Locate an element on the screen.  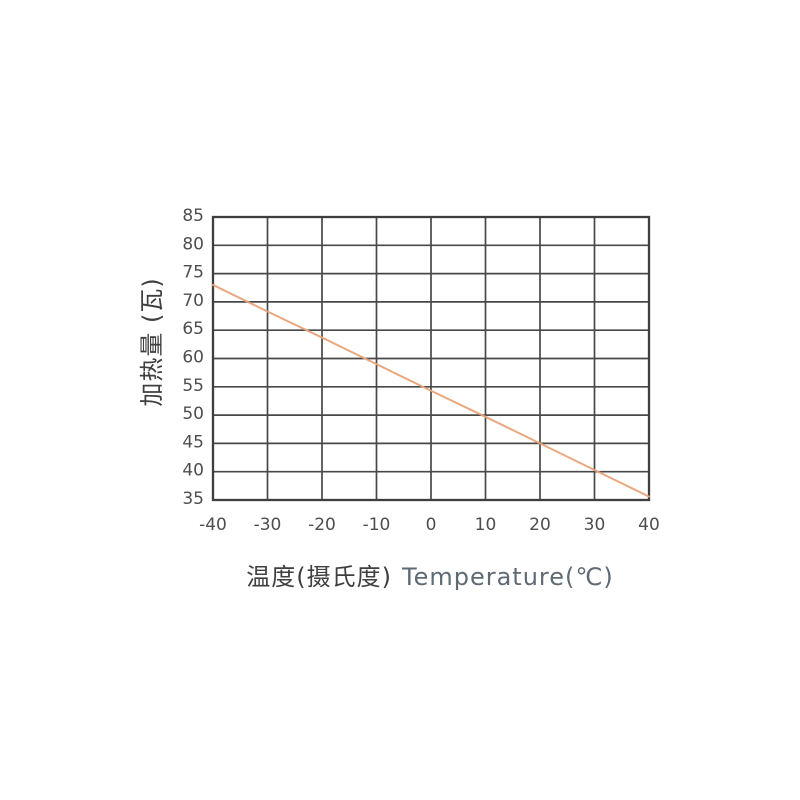
x-tick-label: 30 is located at coordinates (595, 525).